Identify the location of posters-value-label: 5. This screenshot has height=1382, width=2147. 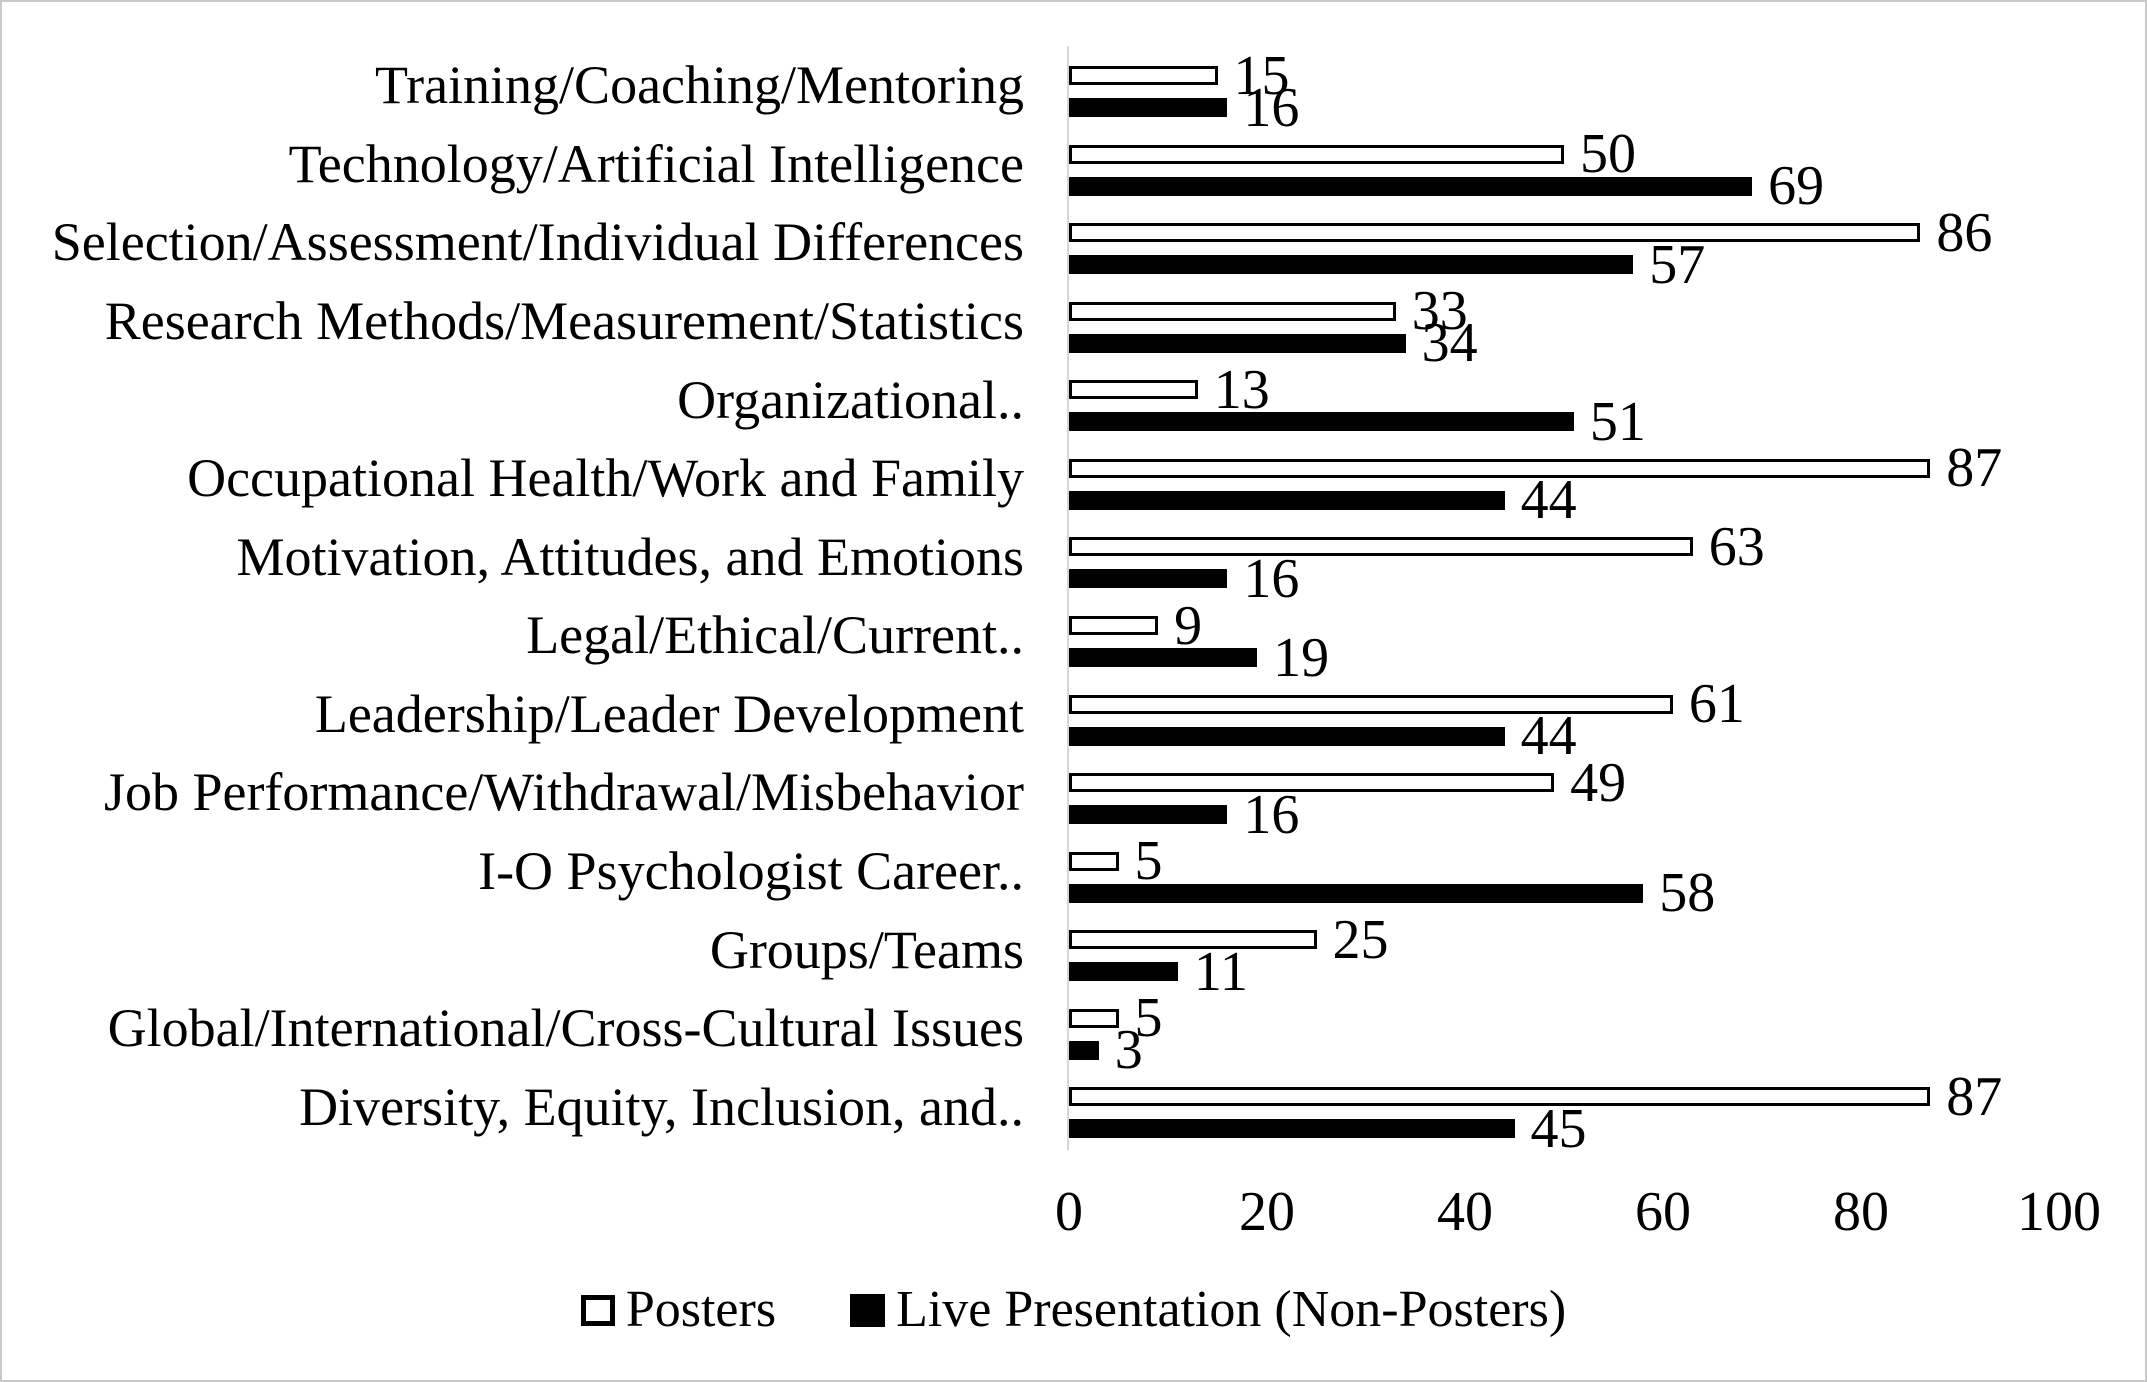
(1148, 1018).